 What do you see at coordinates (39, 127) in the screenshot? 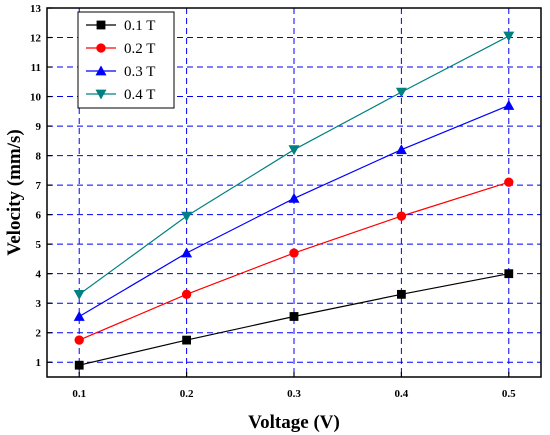
I see `y-tick-label: 9` at bounding box center [39, 127].